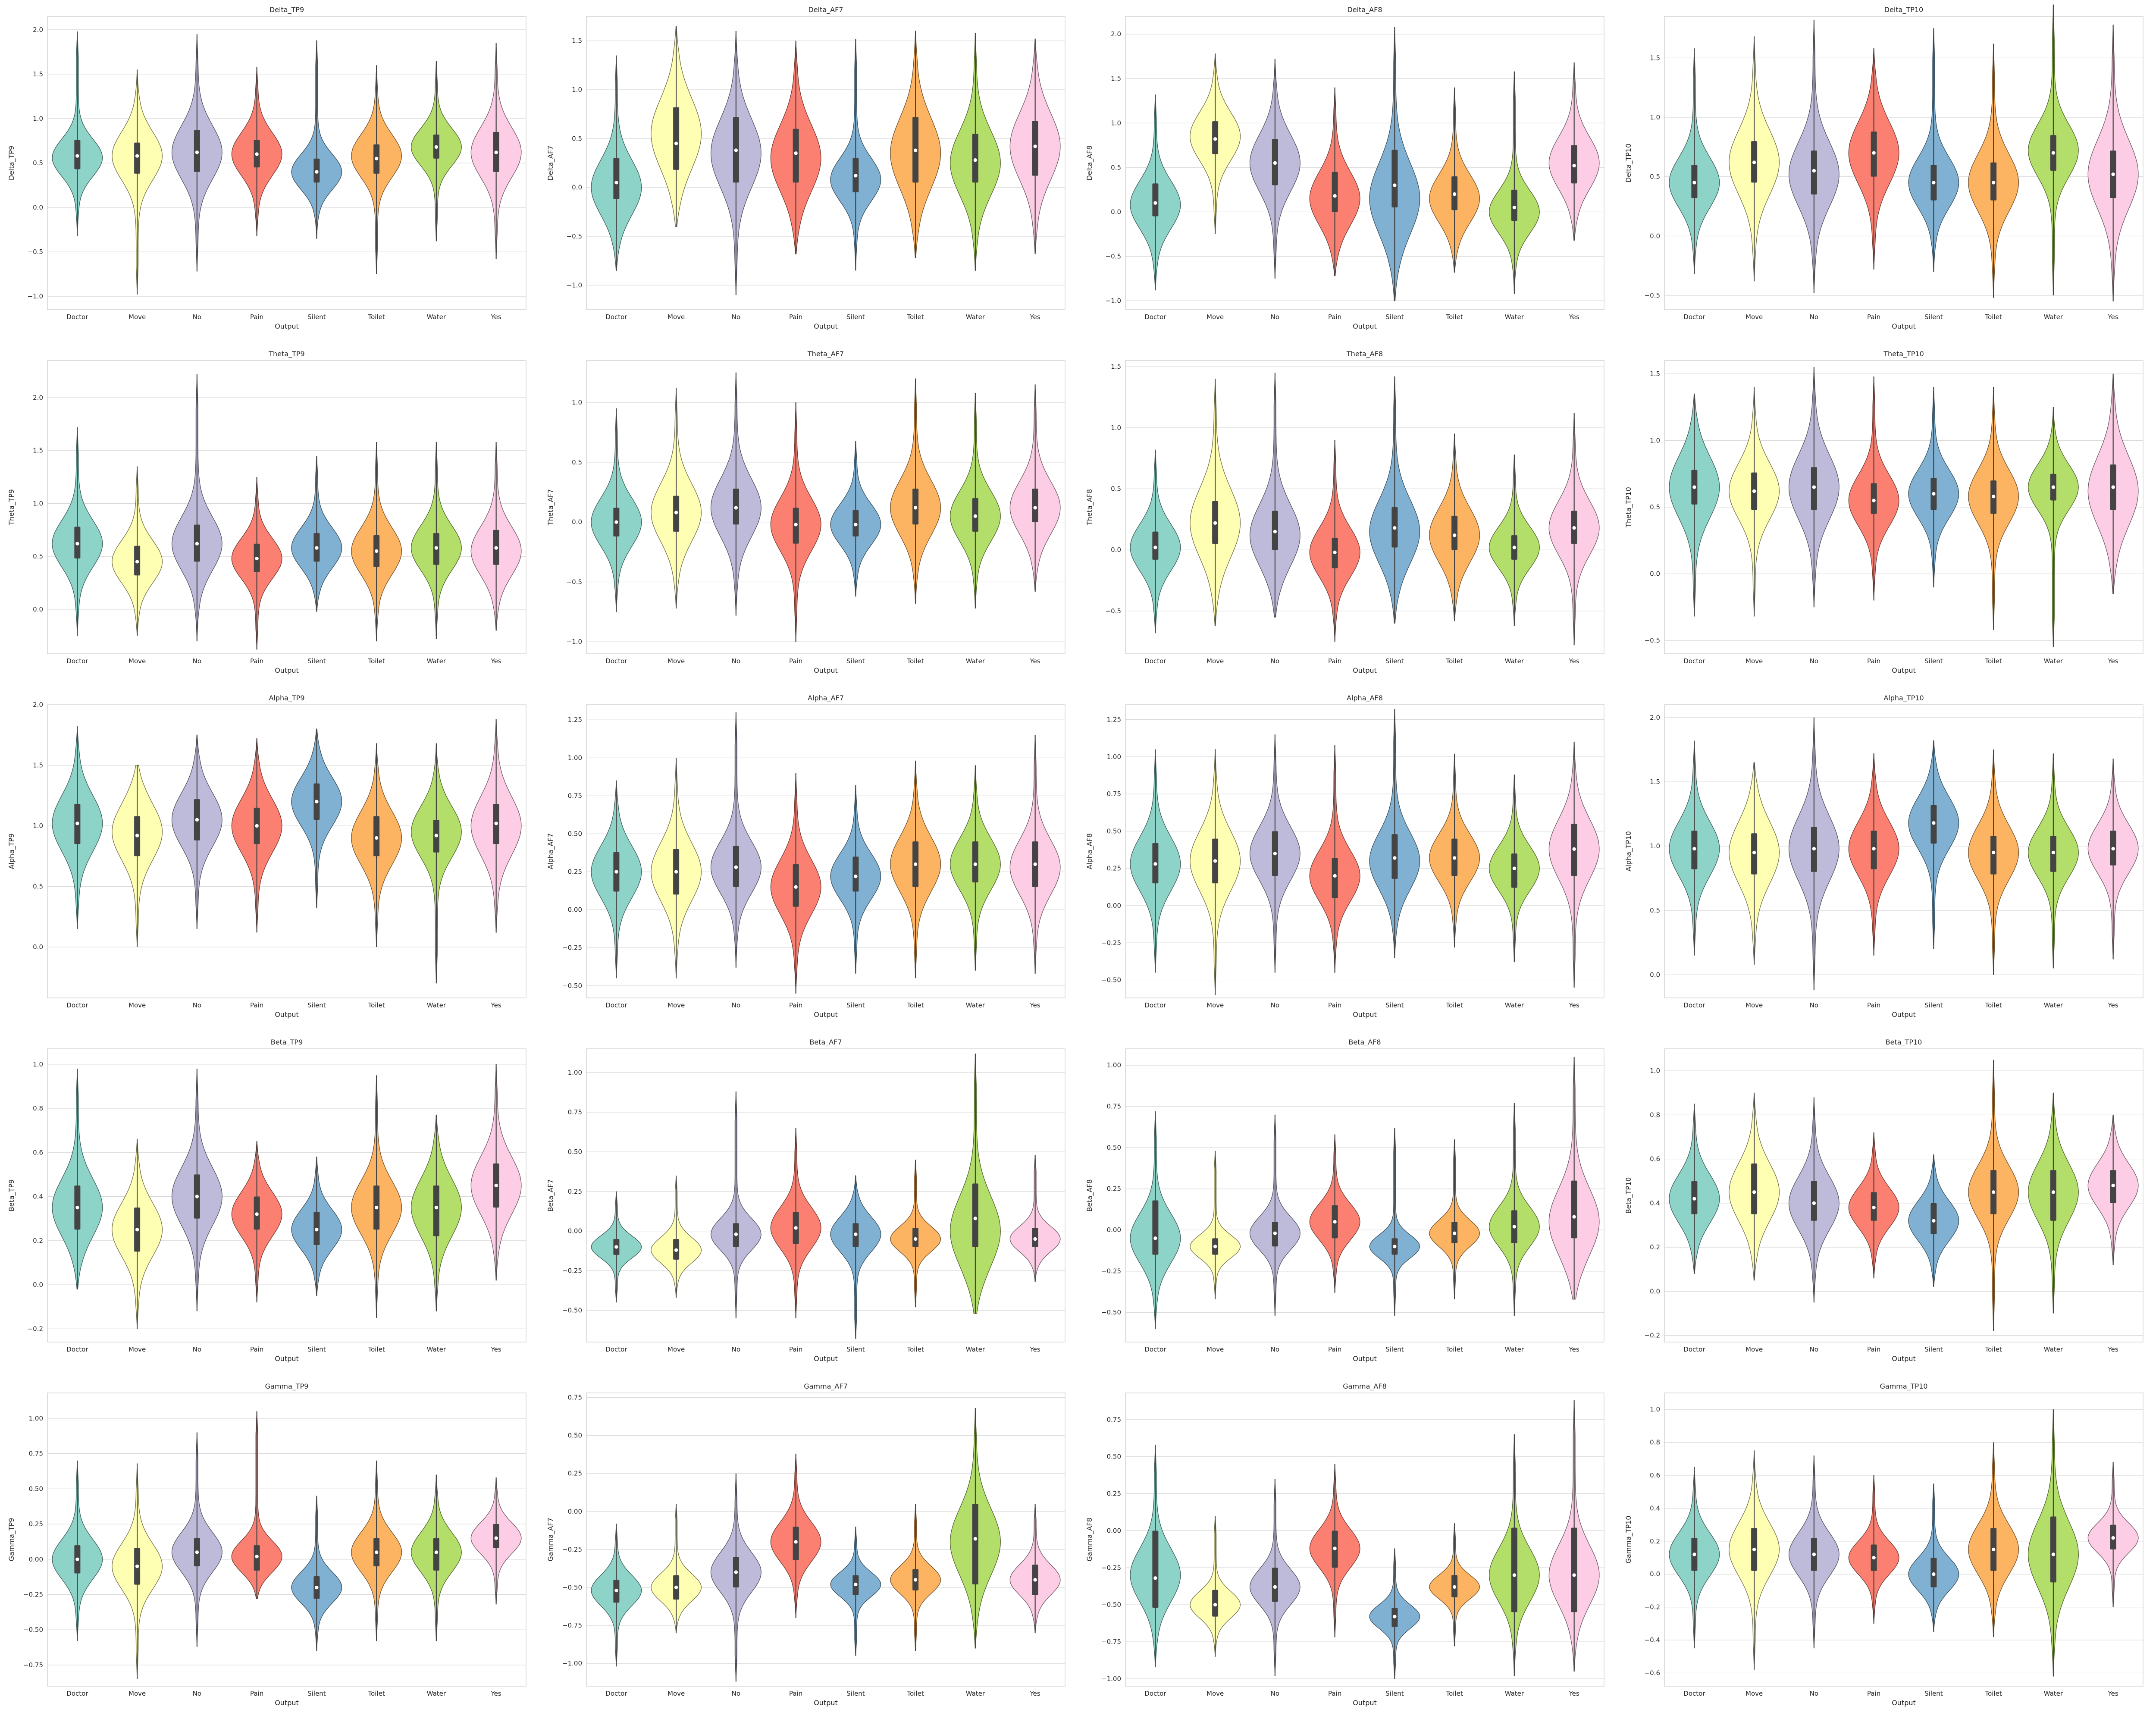  I want to click on x-tick-label: Doctor, so click(1155, 317).